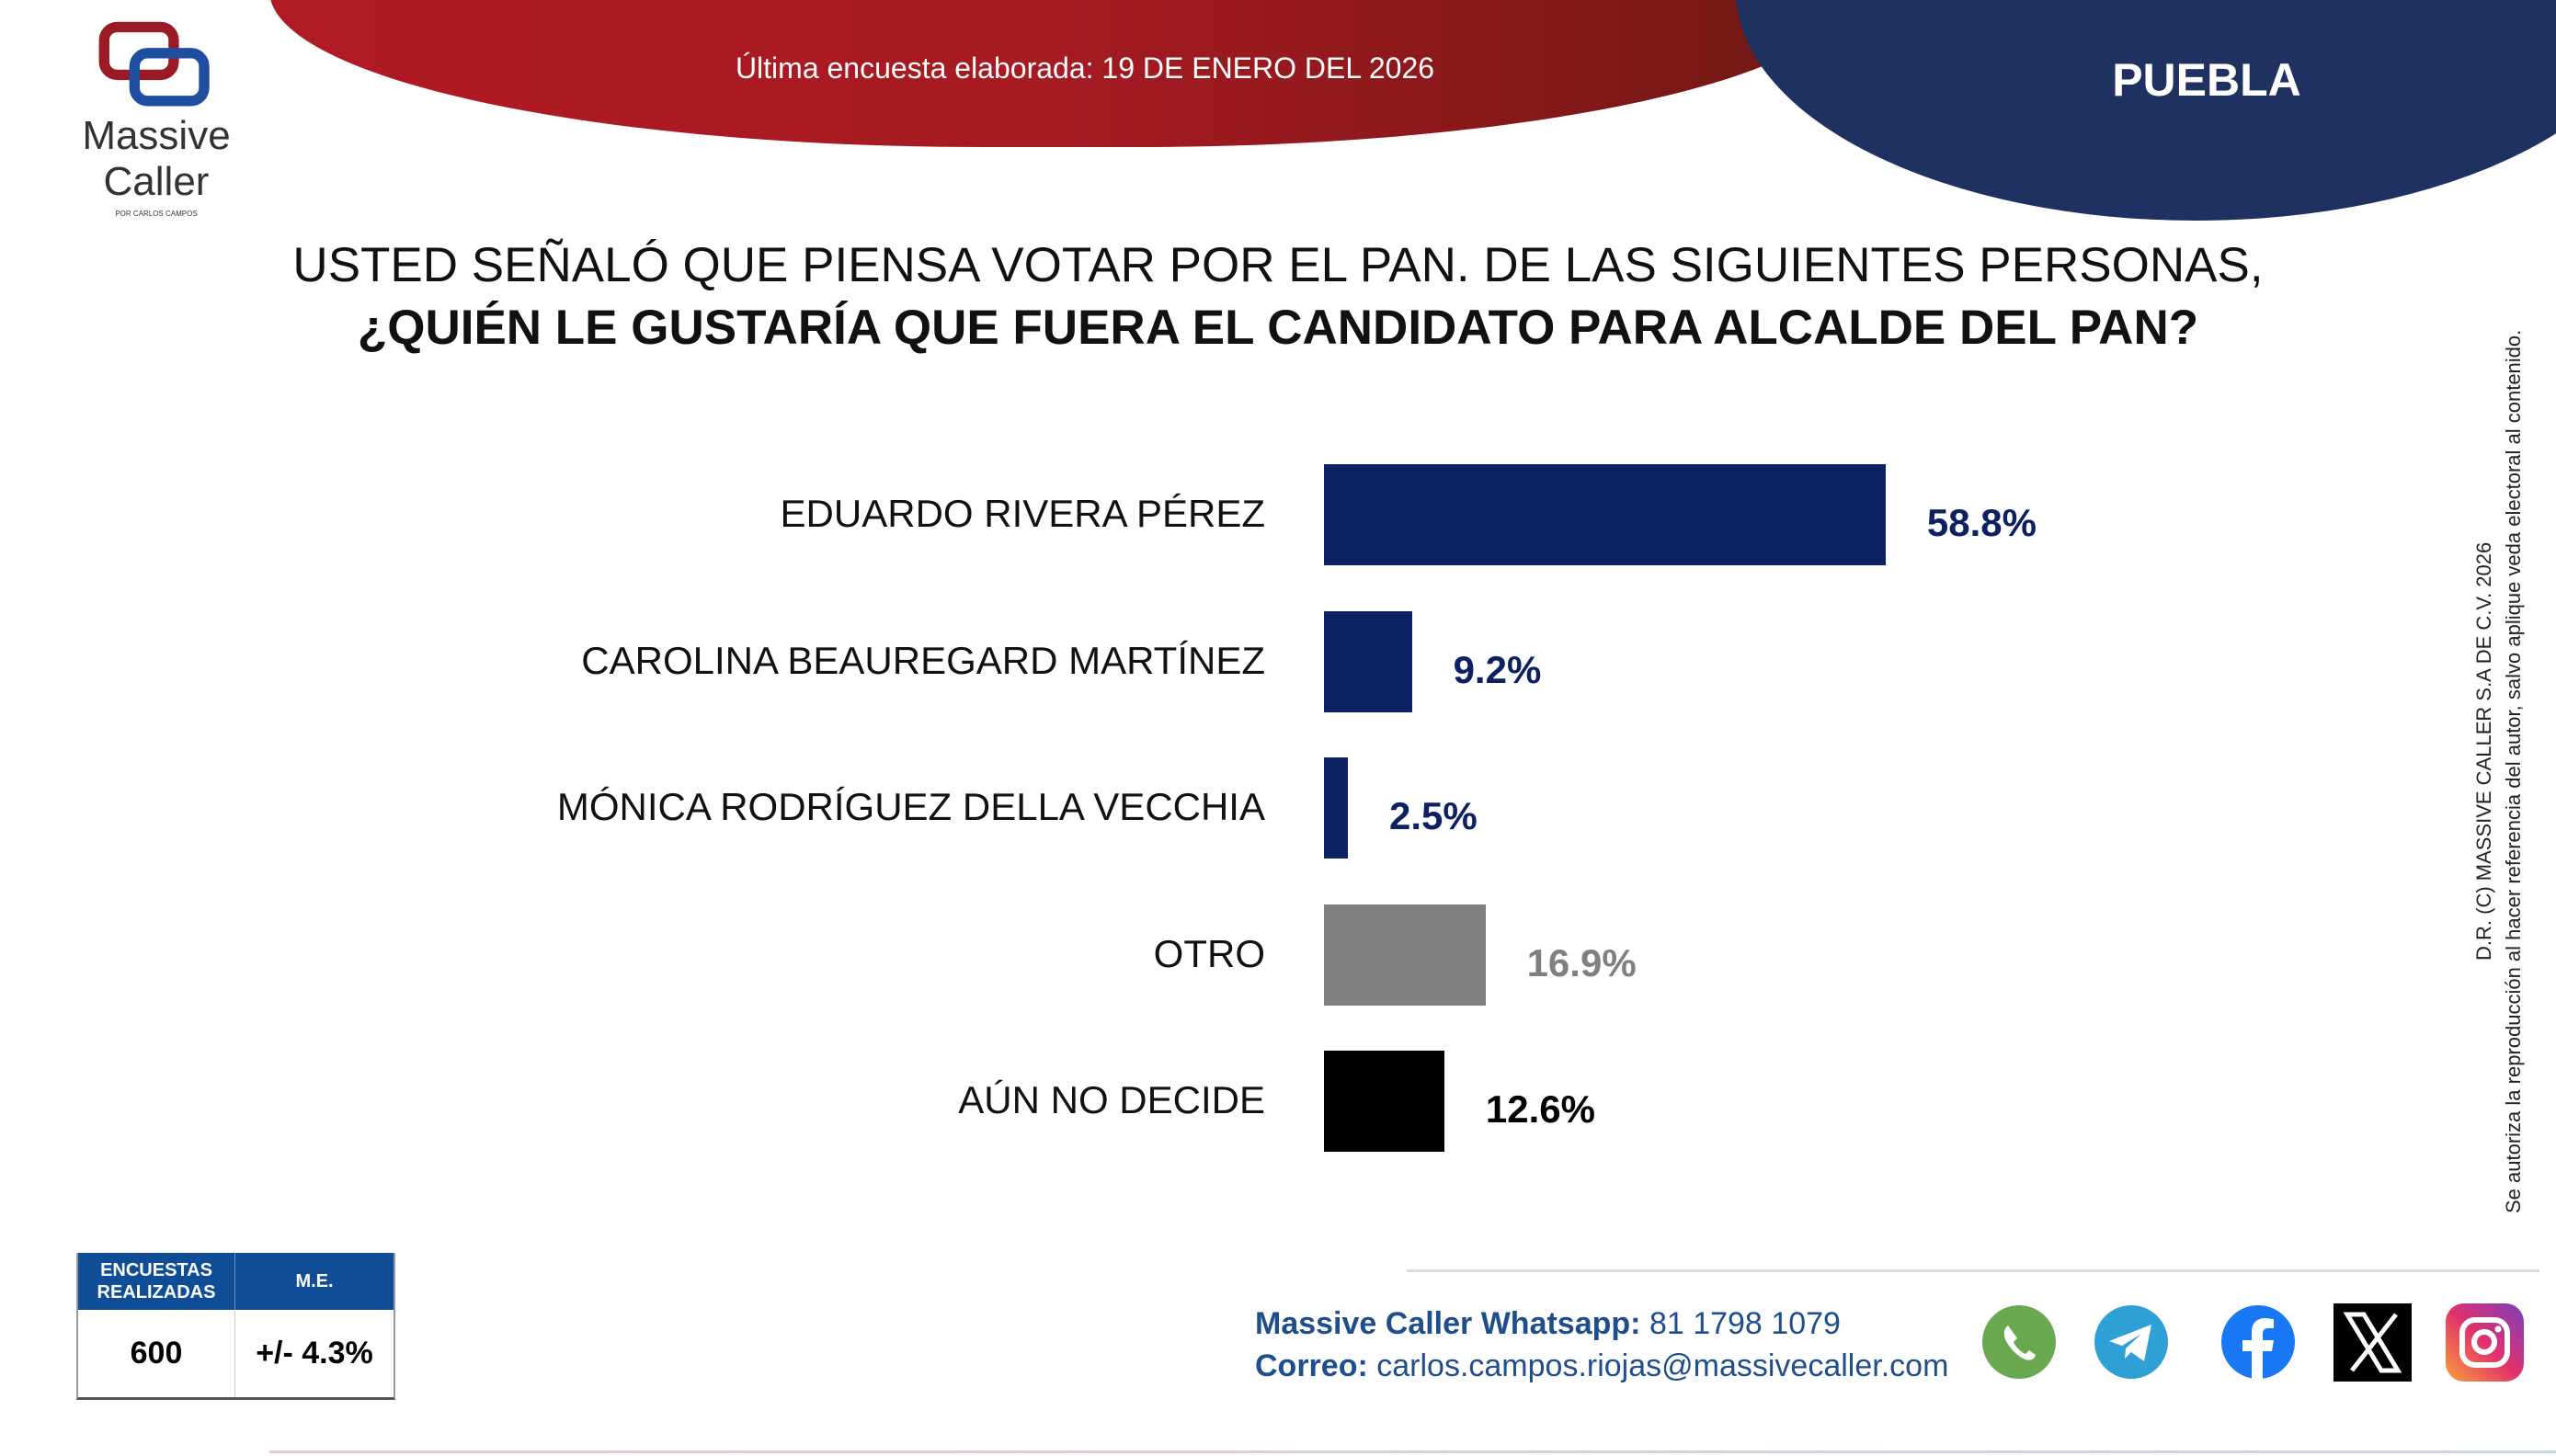  What do you see at coordinates (1540, 1109) in the screenshot?
I see `value-label: 12.6%` at bounding box center [1540, 1109].